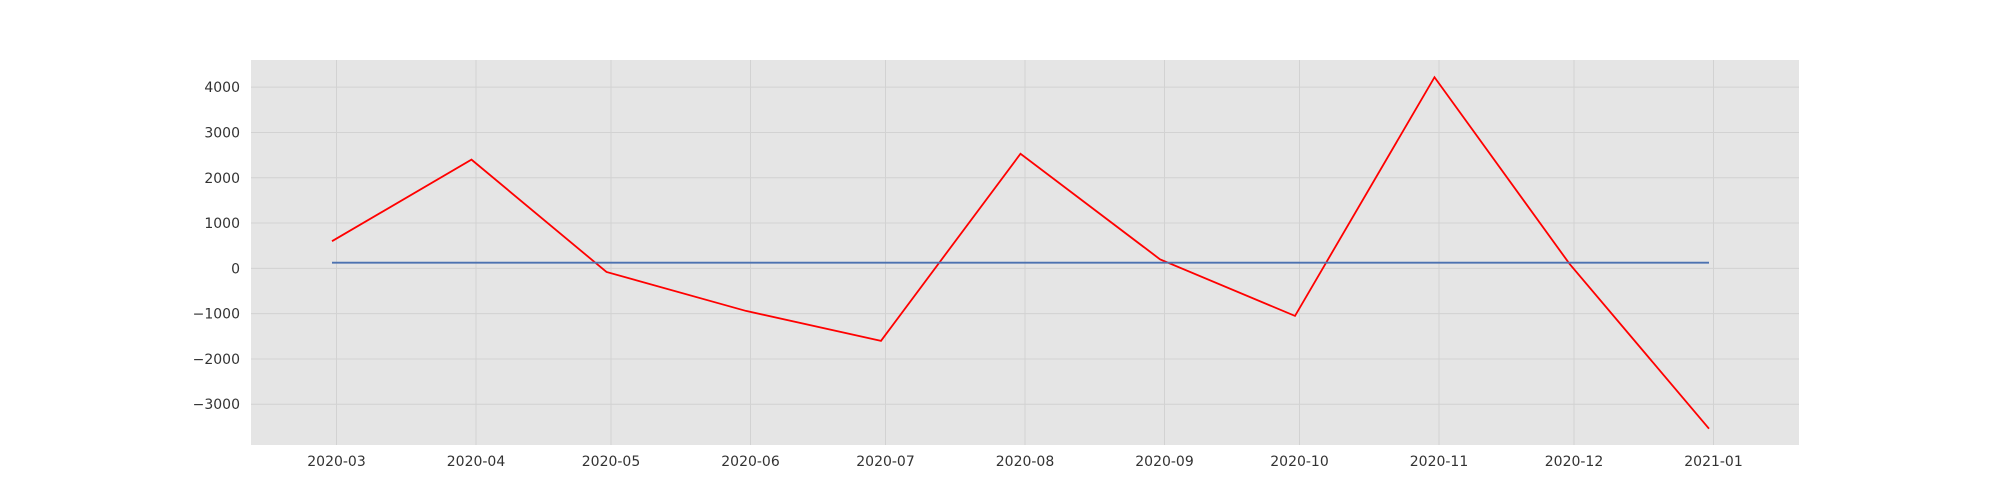 Image resolution: width=2000 pixels, height=500 pixels. What do you see at coordinates (222, 133) in the screenshot?
I see `y-tick-label: 3000` at bounding box center [222, 133].